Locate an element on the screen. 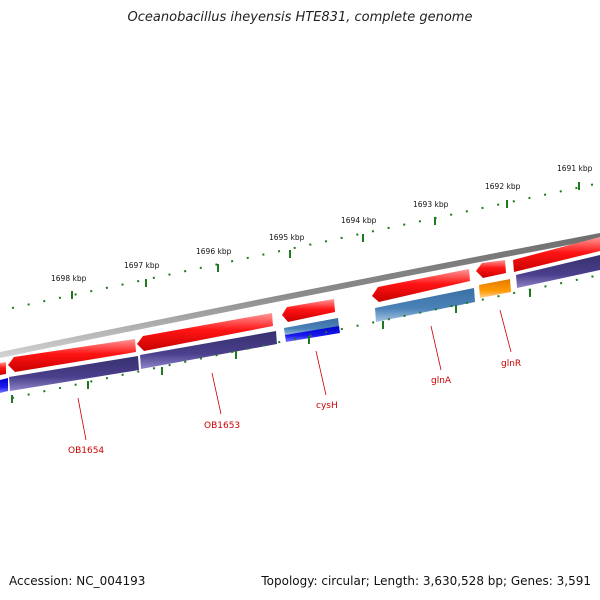  accession-text: Accession: NC_004193 is located at coordinates (77, 581).